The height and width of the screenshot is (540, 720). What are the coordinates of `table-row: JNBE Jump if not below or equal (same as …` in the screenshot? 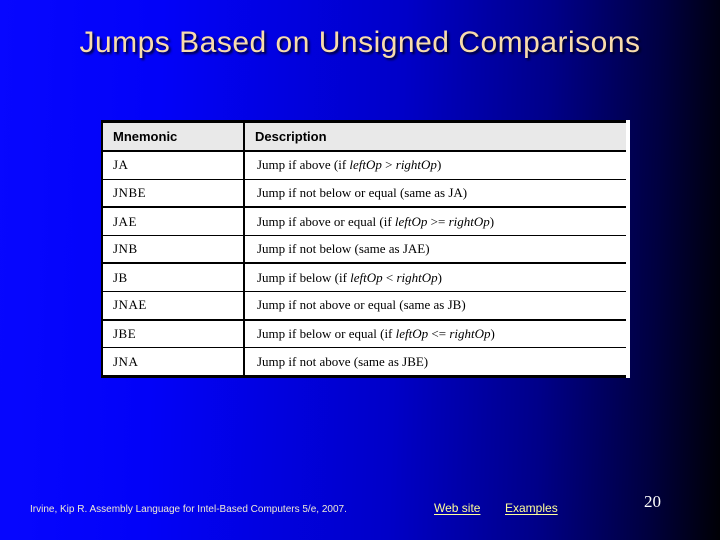 It's located at (363, 193).